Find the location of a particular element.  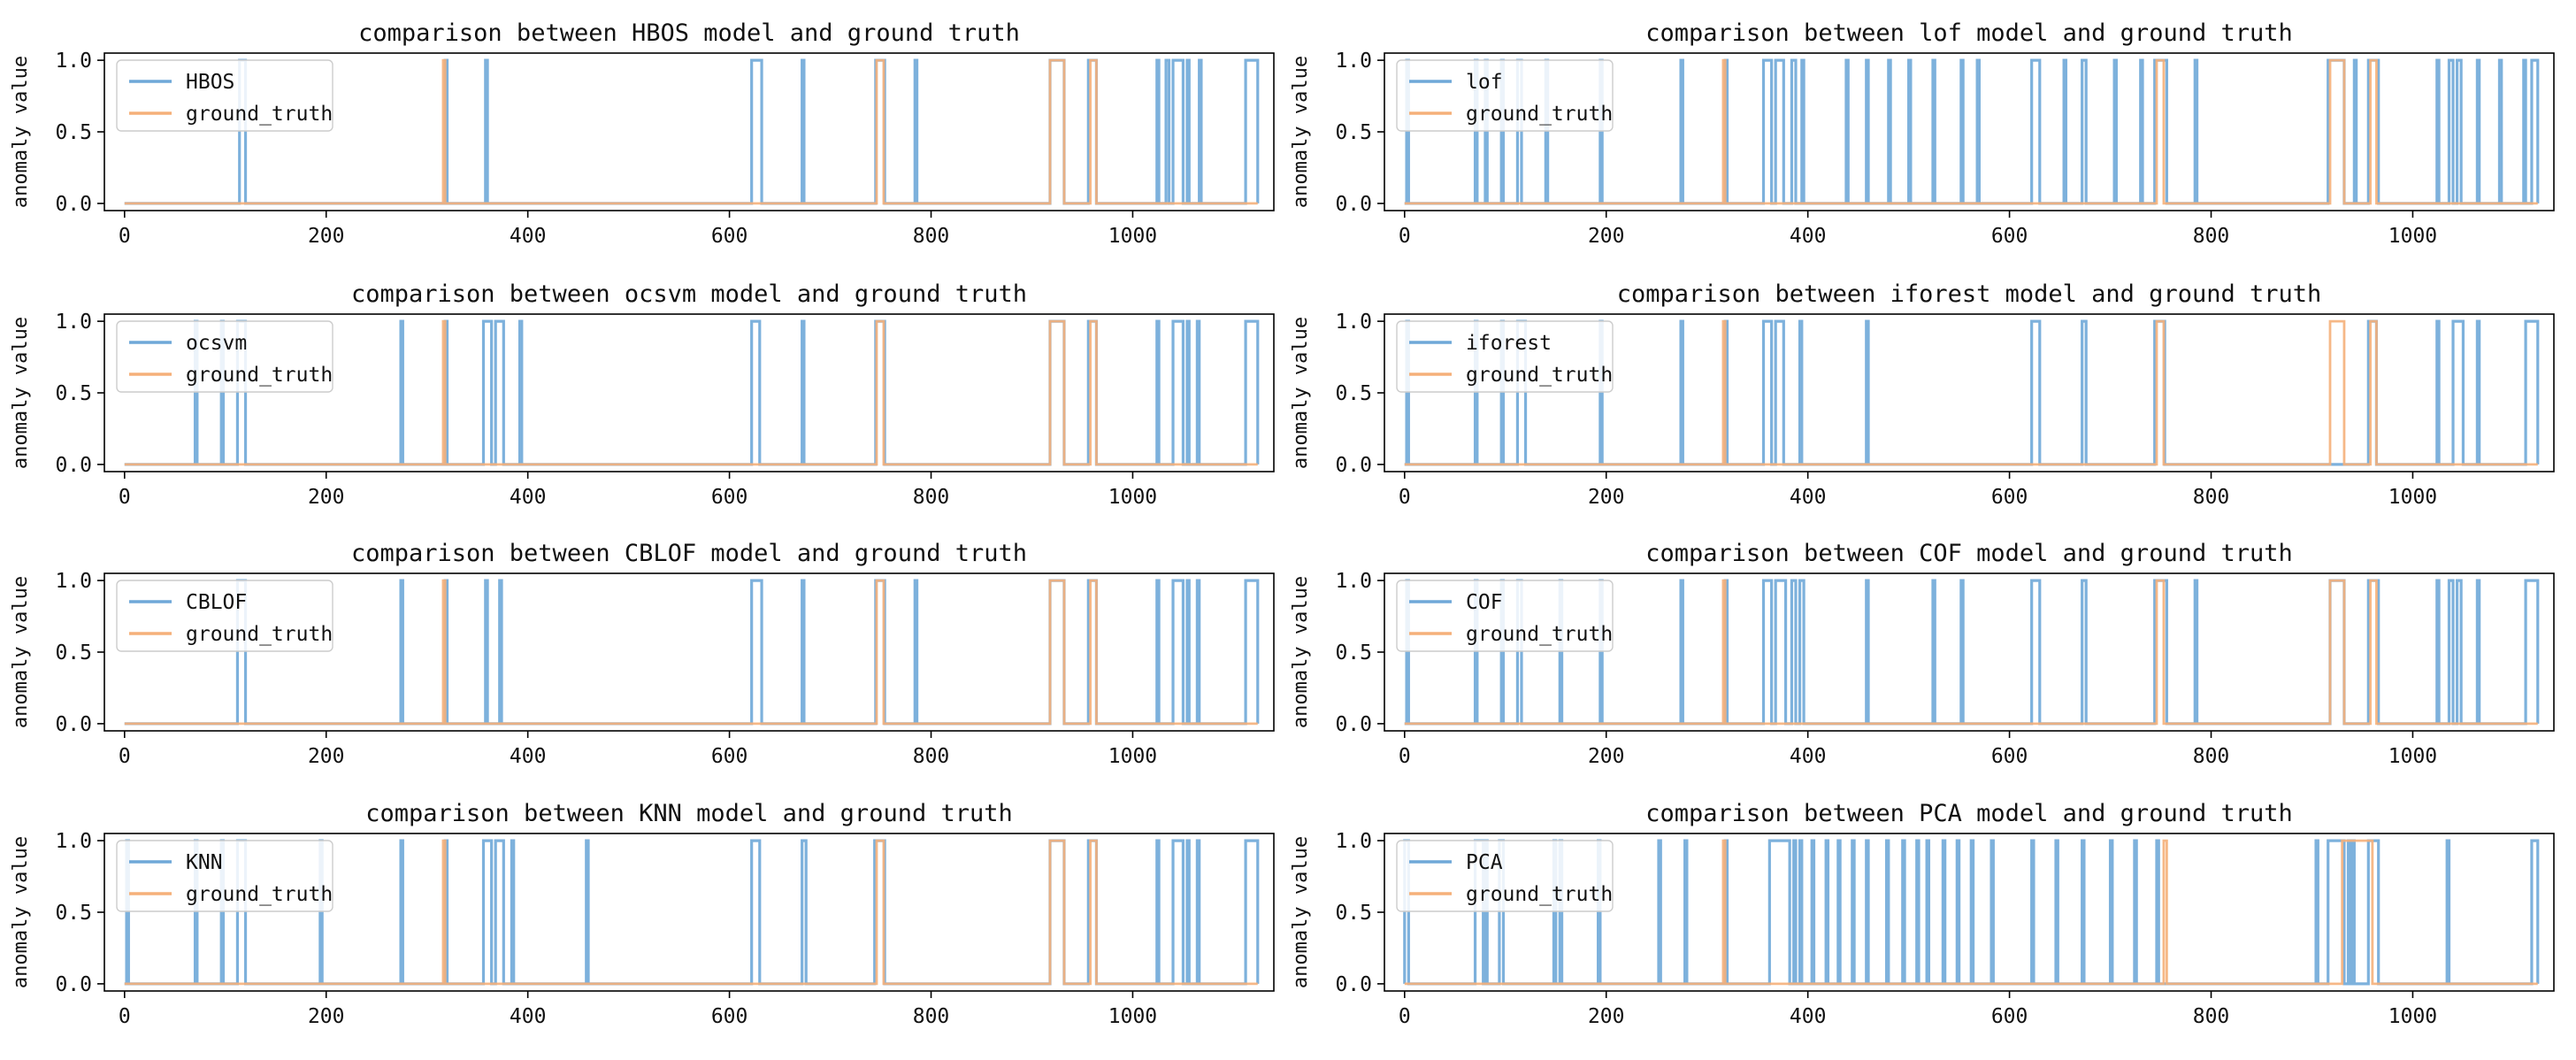

legend: KNN ground_truth is located at coordinates (225, 876).